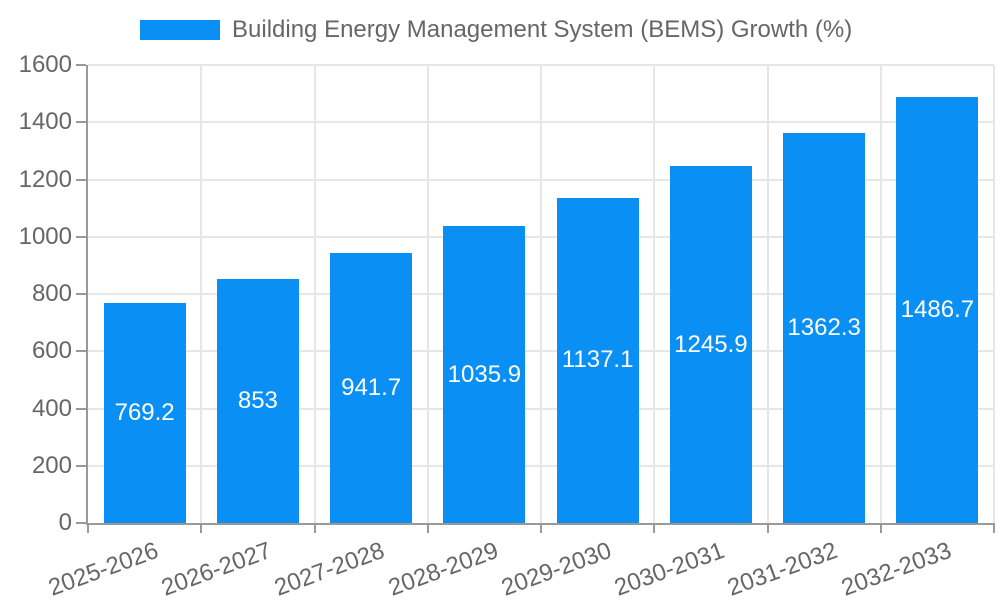 The image size is (1000, 600). Describe the element at coordinates (556, 568) in the screenshot. I see `x-tick-label-2029-2030: 2029-2030` at that location.